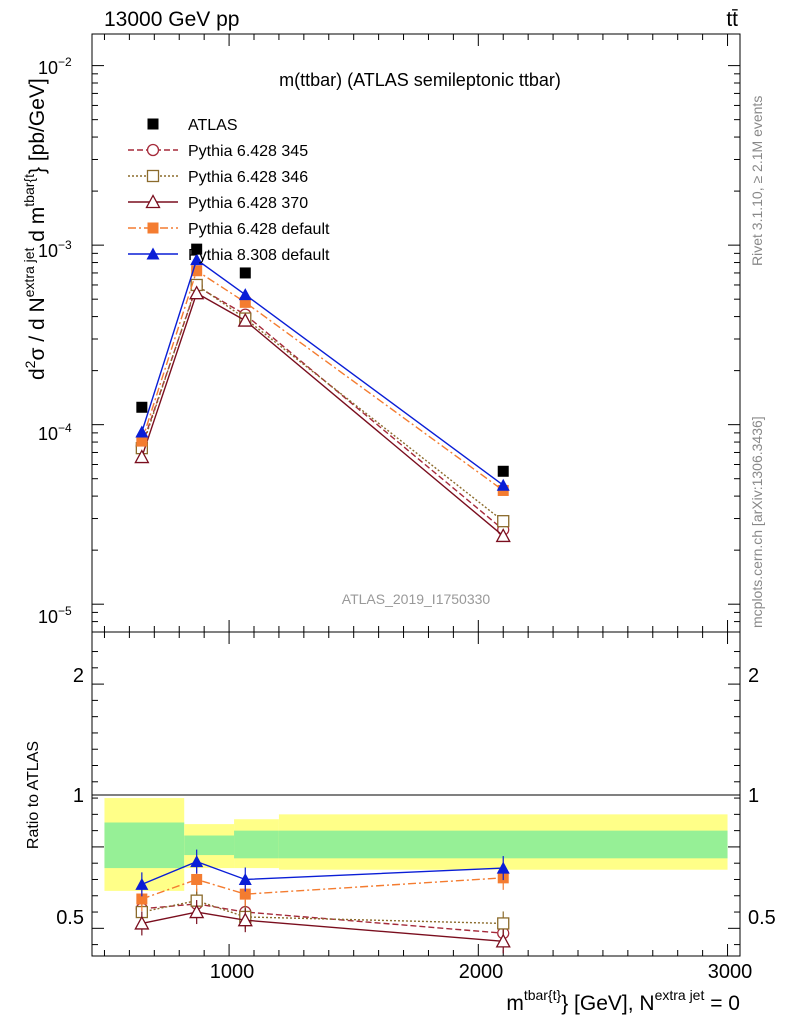 The width and height of the screenshot is (786, 1024). What do you see at coordinates (70, 918) in the screenshot?
I see `ratio-tick-0.5-left: 0.5` at bounding box center [70, 918].